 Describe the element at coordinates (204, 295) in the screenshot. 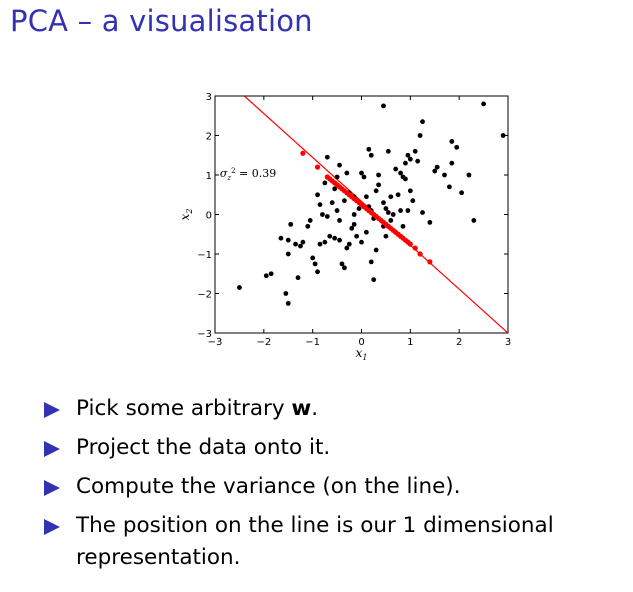

I see `y-tick-label: −2` at that location.